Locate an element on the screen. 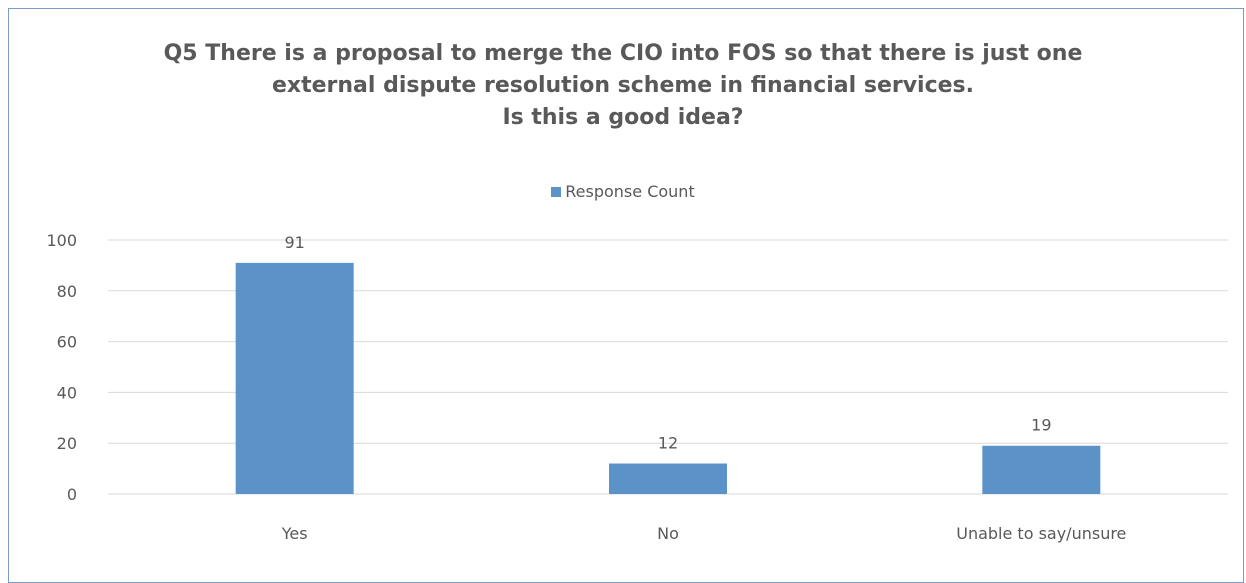 The width and height of the screenshot is (1246, 583). x-category-label-yes: Yes is located at coordinates (294, 533).